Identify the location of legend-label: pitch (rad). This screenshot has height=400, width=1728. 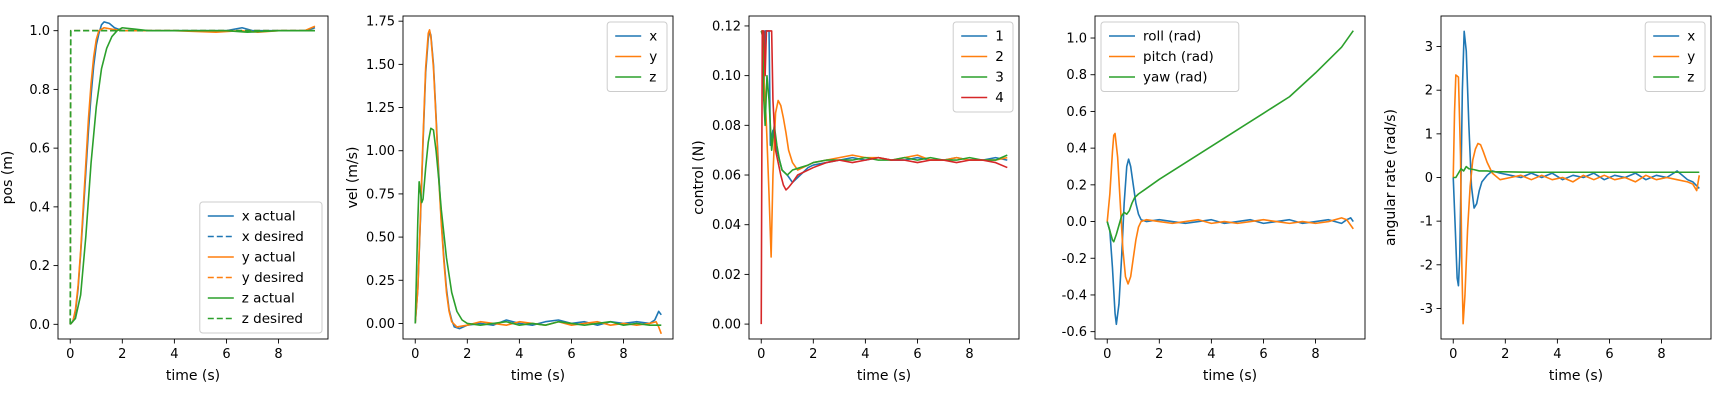
(1178, 57).